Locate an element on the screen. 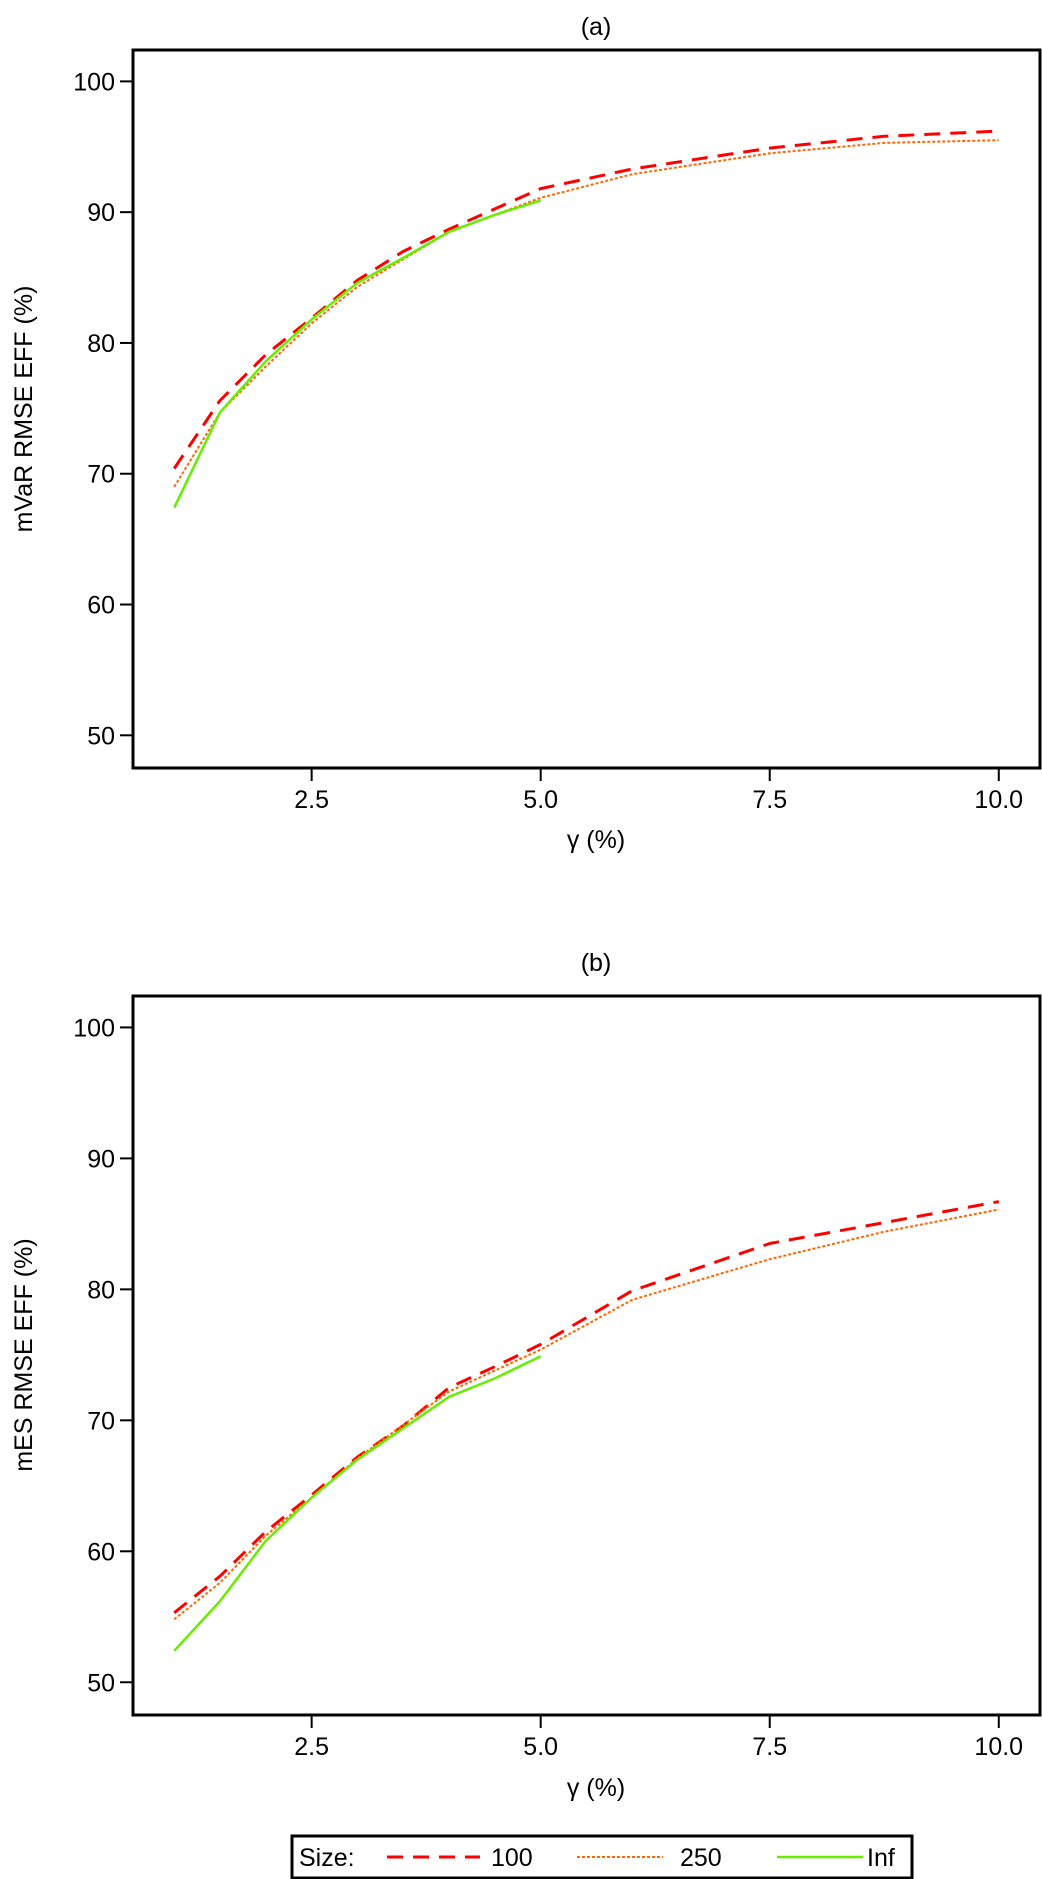 Image resolution: width=1042 pixels, height=1879 pixels. panel-b-y-axis-title: mES RMSE EFF (%) is located at coordinates (24, 1354).